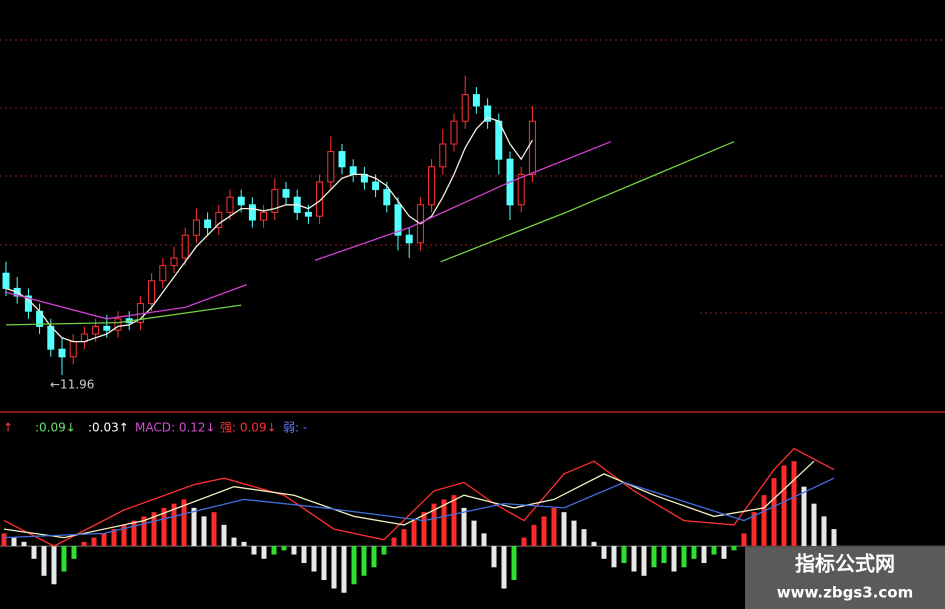 The width and height of the screenshot is (945, 609). Describe the element at coordinates (248, 428) in the screenshot. I see `indicator-label: 强: 0.09↓` at that location.